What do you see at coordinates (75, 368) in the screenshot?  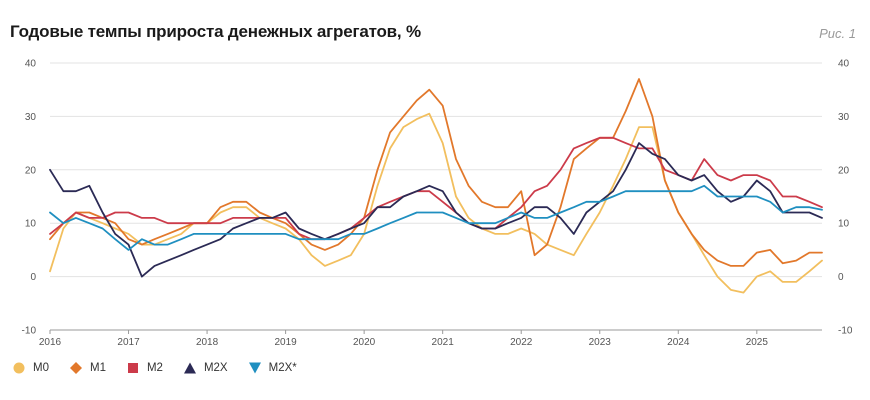 I see `diamond-marker-icon` at bounding box center [75, 368].